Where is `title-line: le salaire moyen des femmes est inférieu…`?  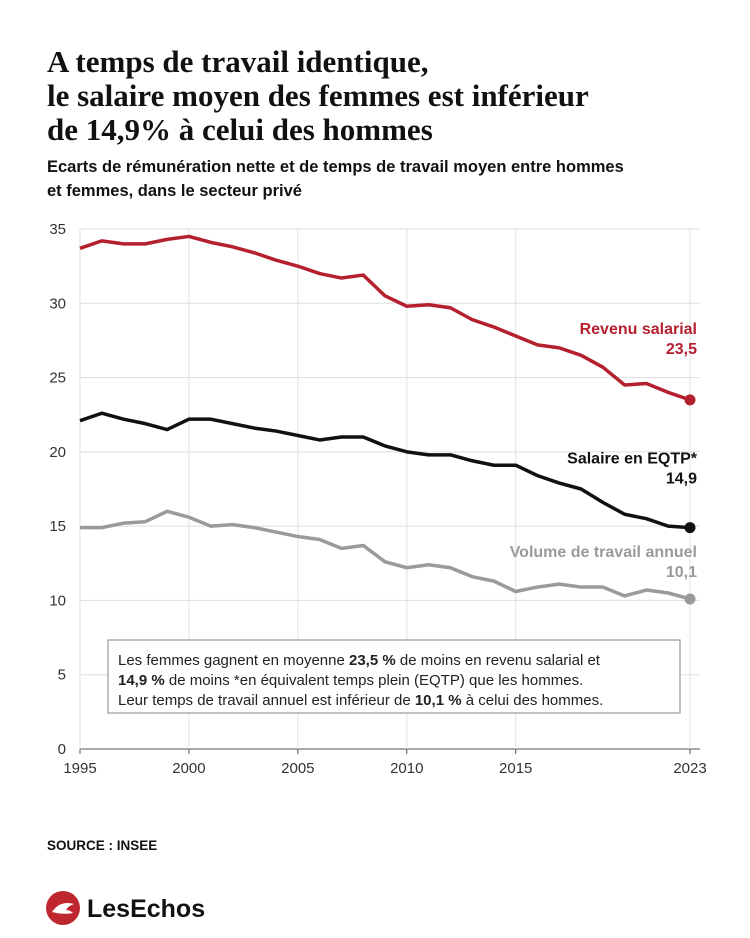
title-line: le salaire moyen des femmes est inférieu… is located at coordinates (318, 95).